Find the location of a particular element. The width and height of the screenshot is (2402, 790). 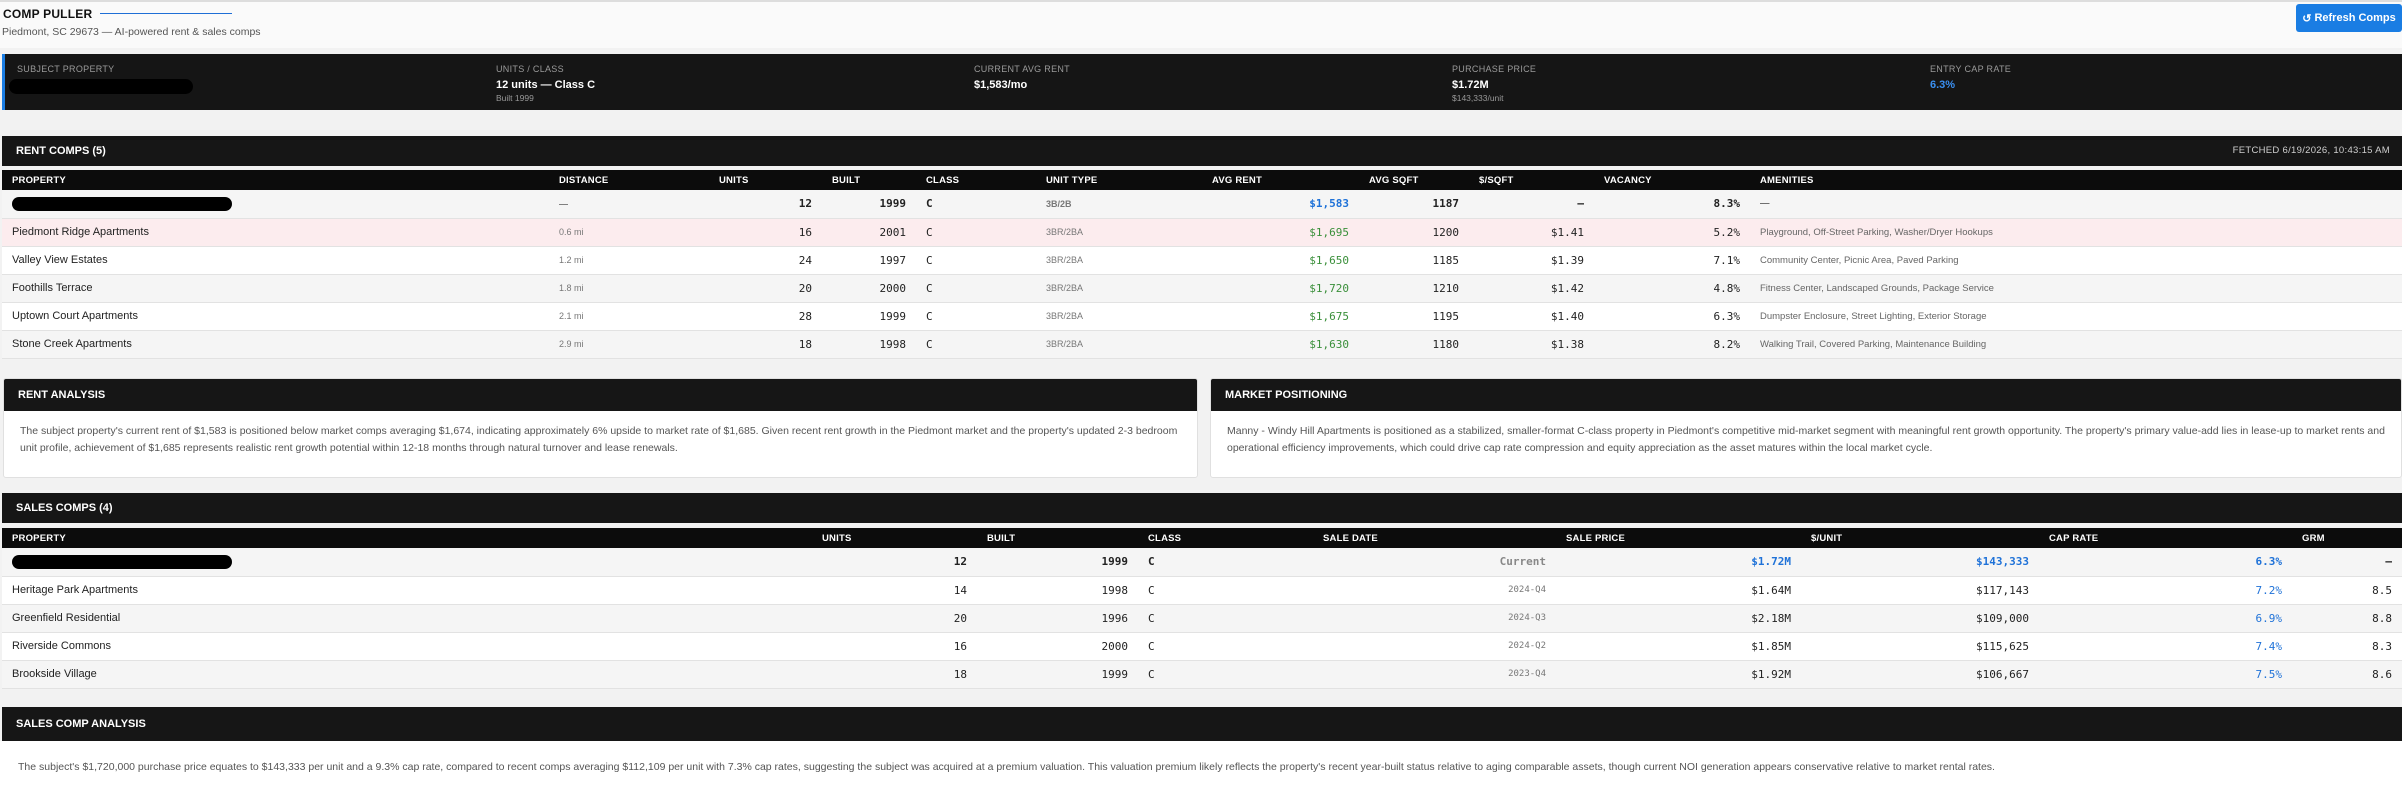

refresh-label: Refresh Comps is located at coordinates (2355, 18).